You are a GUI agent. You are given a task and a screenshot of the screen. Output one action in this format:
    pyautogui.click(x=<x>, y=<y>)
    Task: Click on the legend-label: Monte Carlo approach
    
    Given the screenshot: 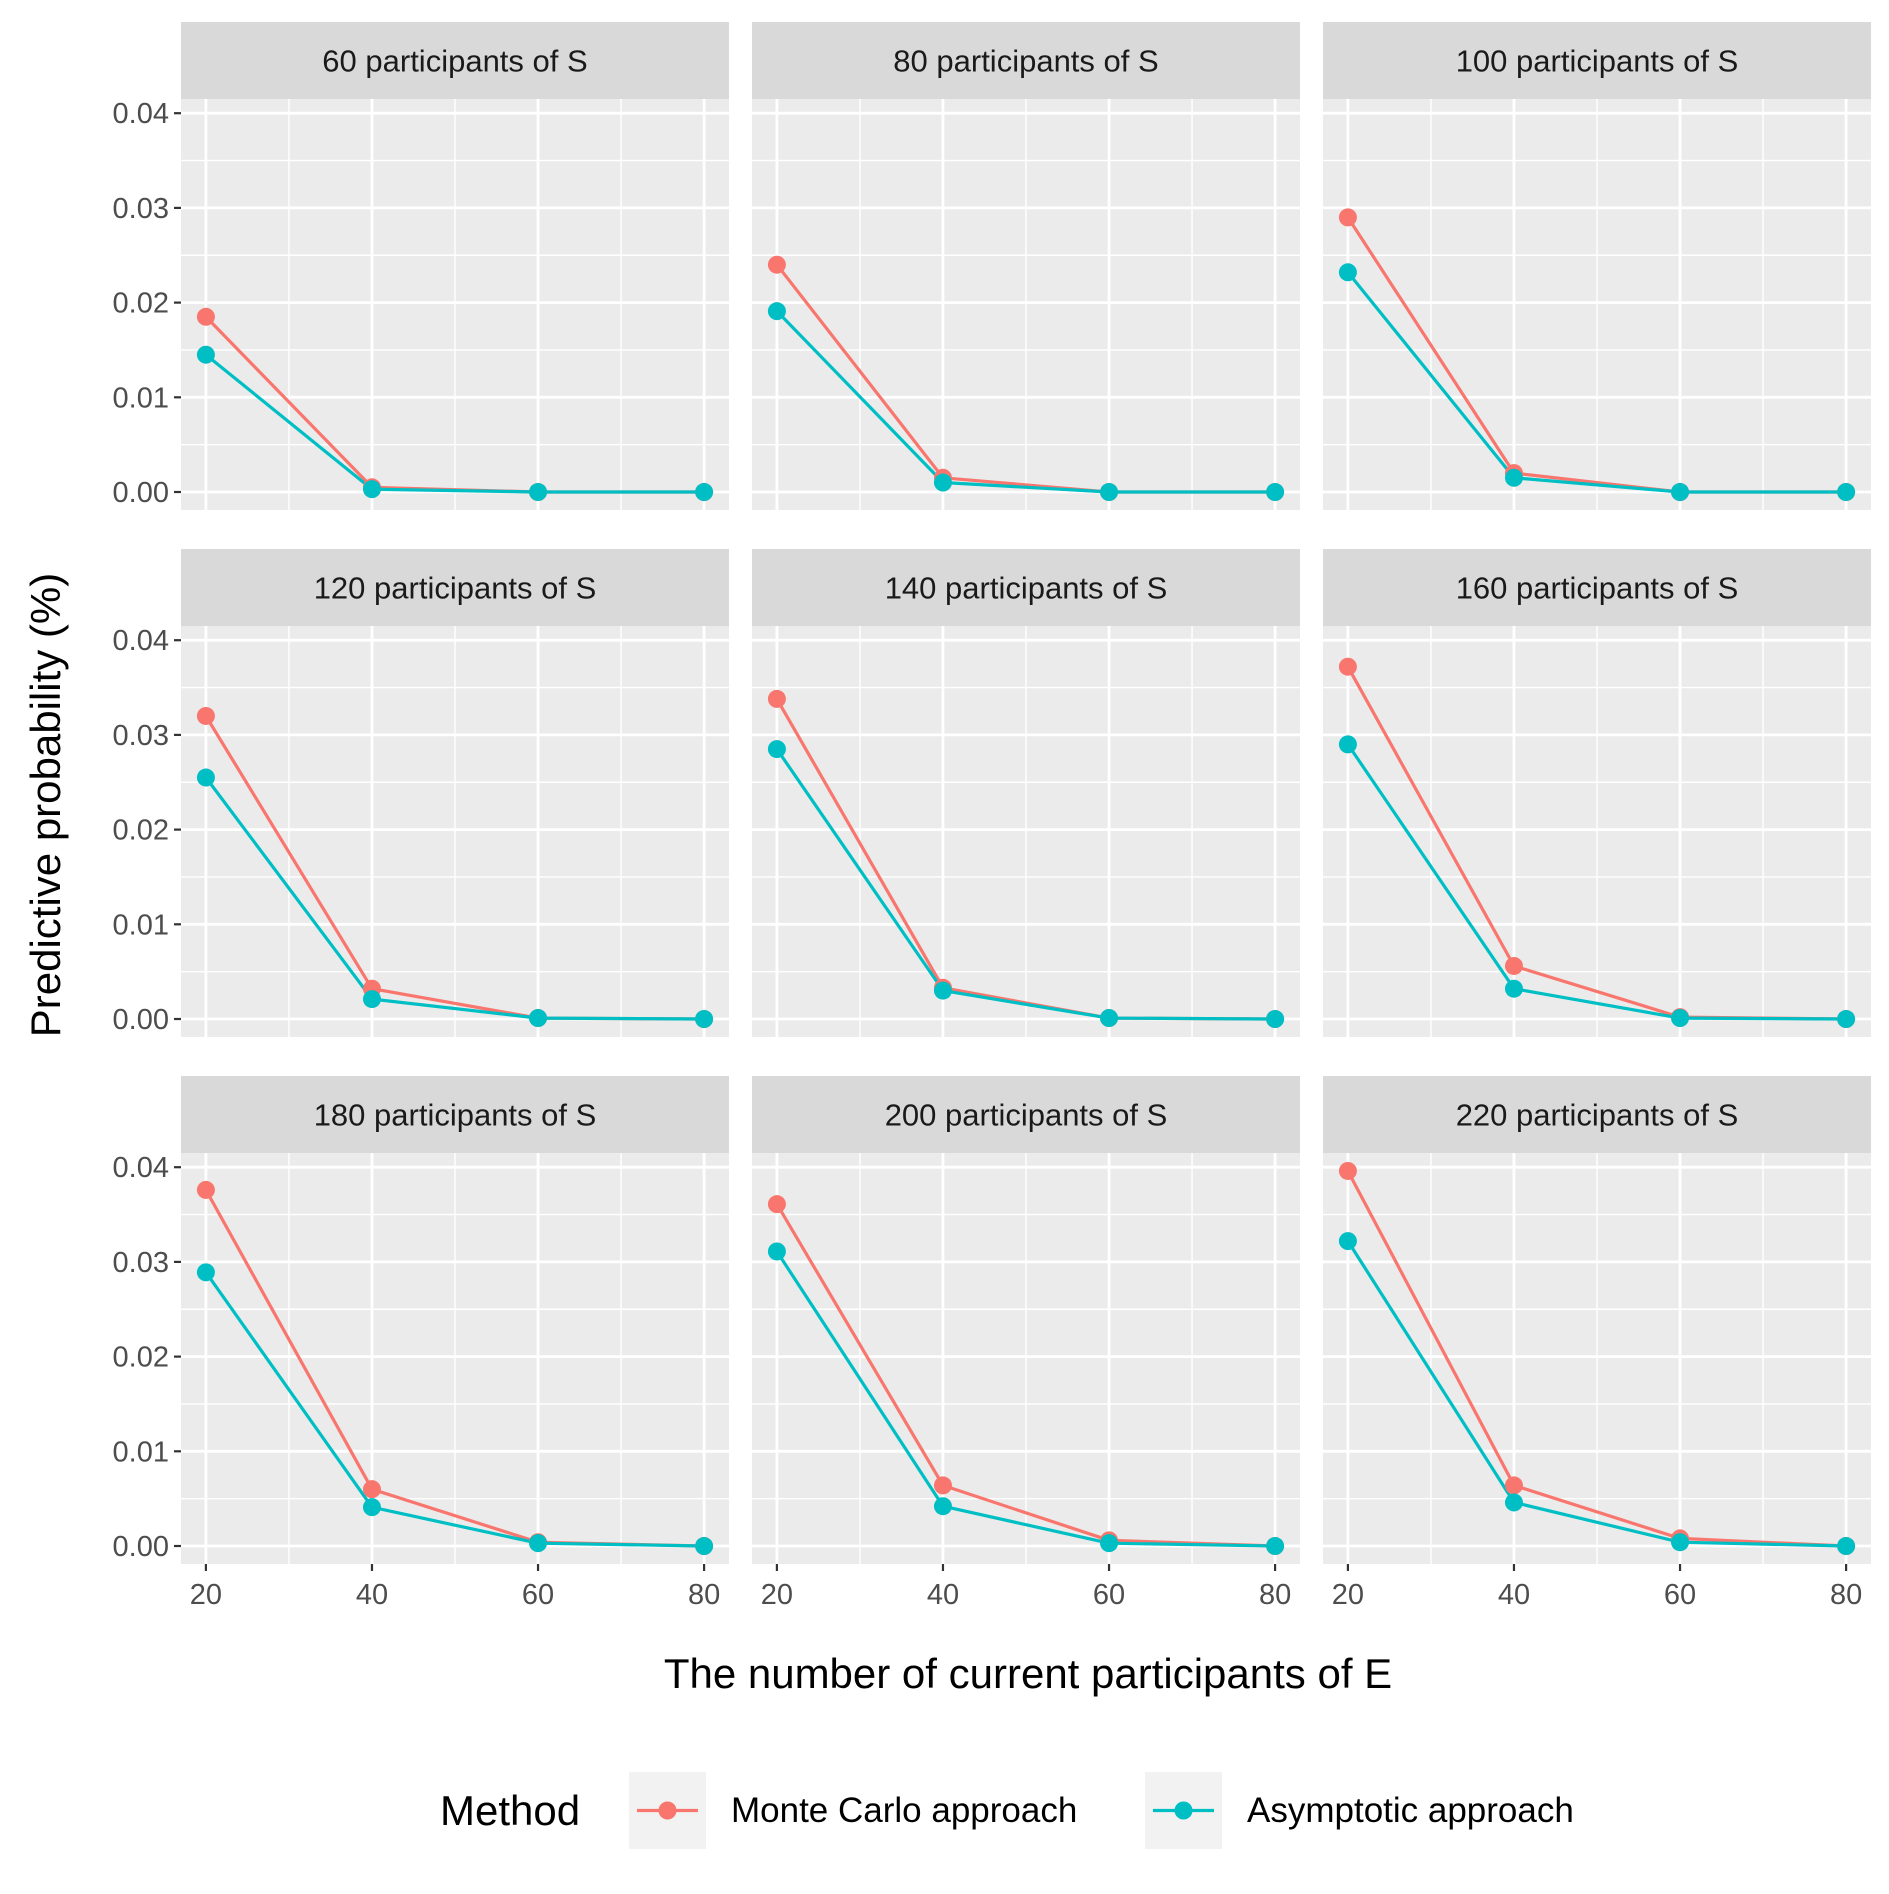 What is the action you would take?
    pyautogui.click(x=904, y=1810)
    